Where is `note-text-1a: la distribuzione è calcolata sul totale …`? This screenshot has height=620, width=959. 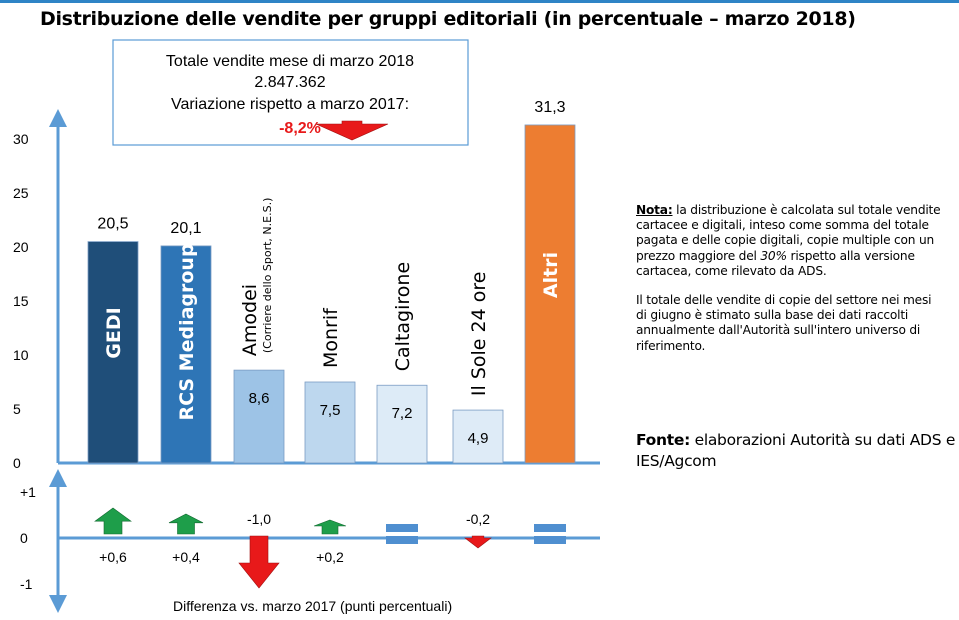 note-text-1a: la distribuzione è calcolata sul totale … is located at coordinates (788, 233).